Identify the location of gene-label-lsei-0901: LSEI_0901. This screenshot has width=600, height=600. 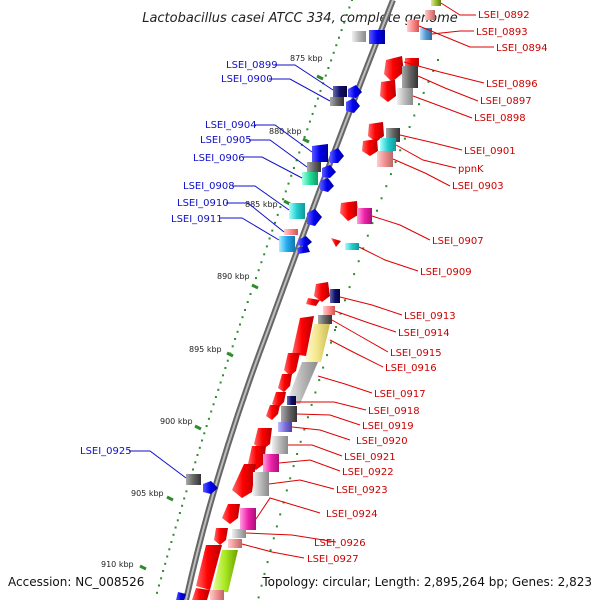
(490, 151).